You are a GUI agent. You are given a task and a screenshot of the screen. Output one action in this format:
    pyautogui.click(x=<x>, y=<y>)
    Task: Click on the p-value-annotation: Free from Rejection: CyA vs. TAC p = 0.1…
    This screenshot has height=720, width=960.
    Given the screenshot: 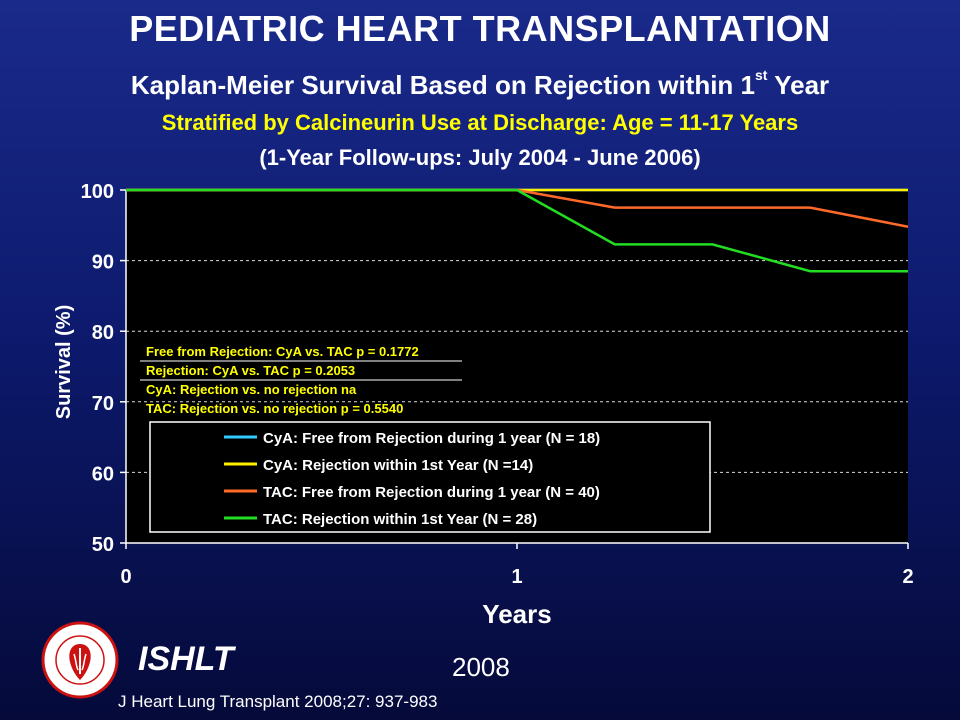 What is the action you would take?
    pyautogui.click(x=282, y=351)
    